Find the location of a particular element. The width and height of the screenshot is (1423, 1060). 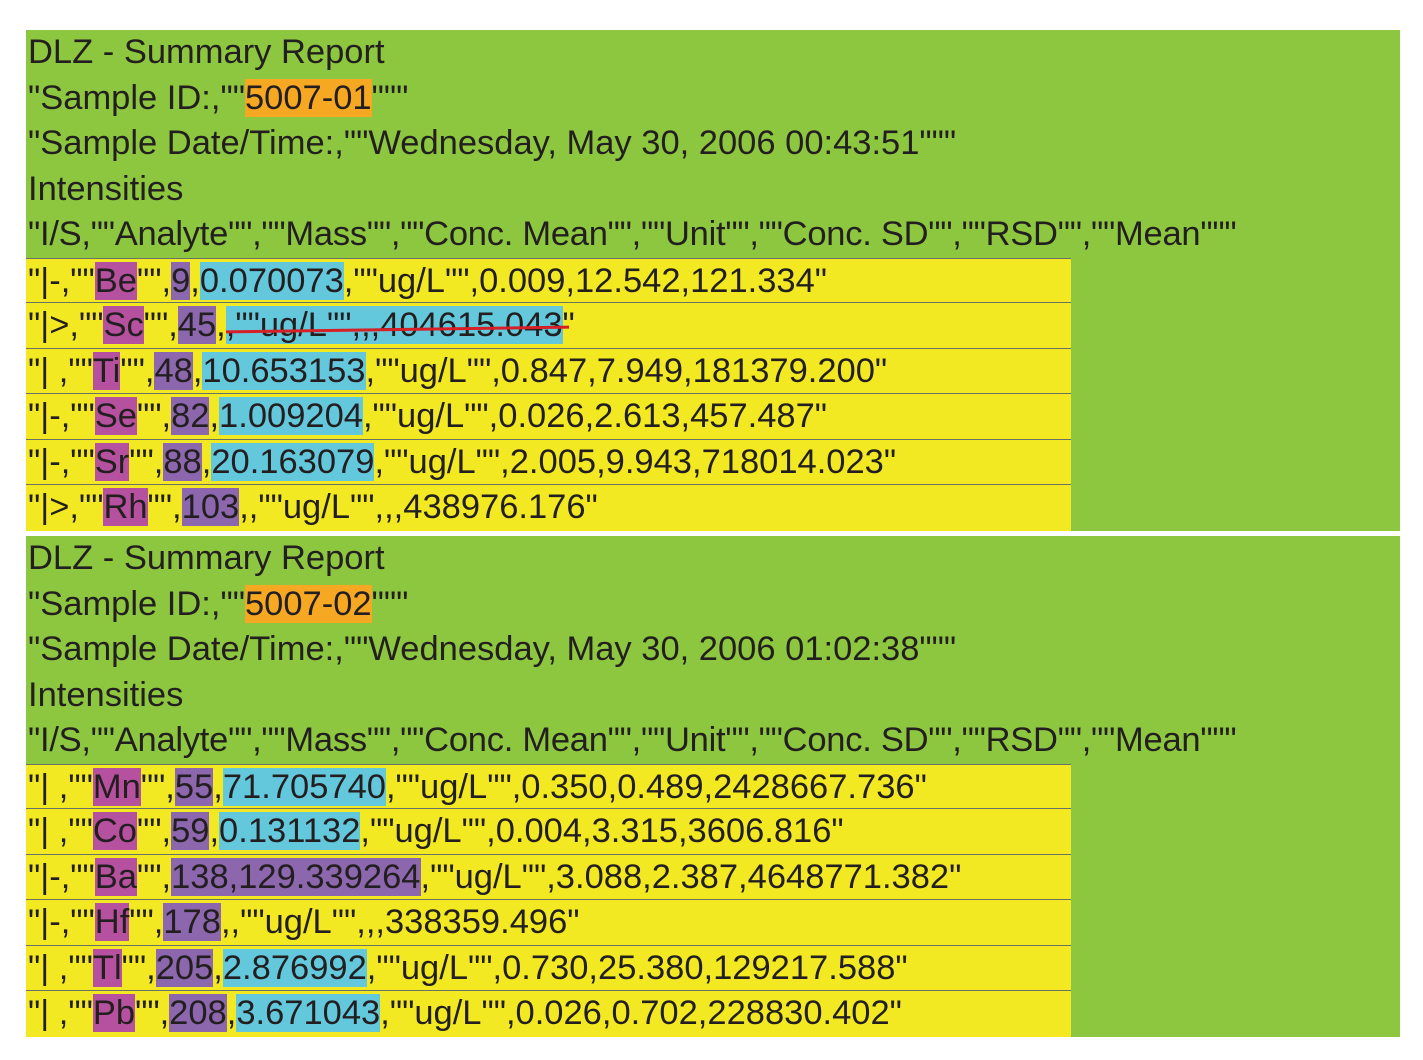

analyte-cell: Sr is located at coordinates (112, 461).